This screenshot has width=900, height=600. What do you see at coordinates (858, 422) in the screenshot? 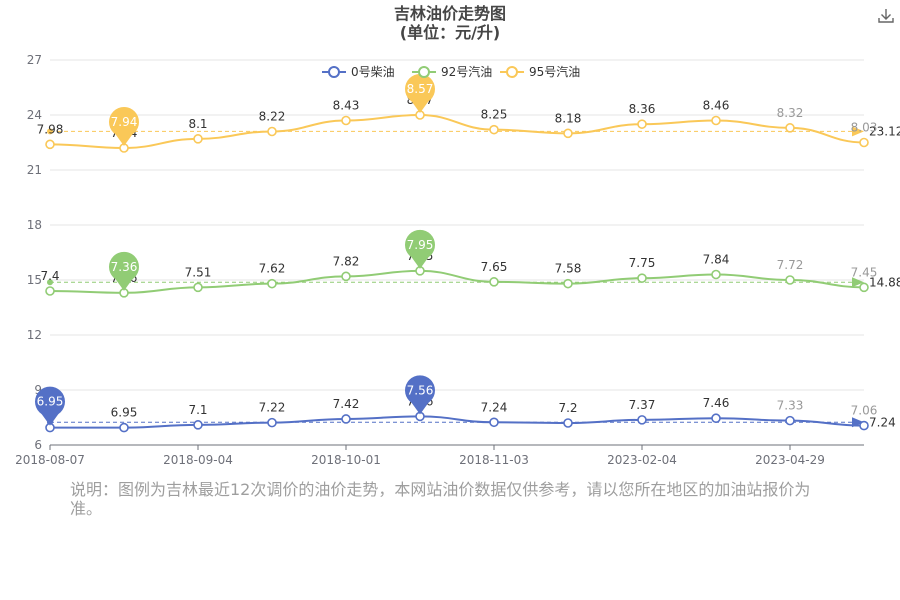
I see `average-arrow-diesel0` at bounding box center [858, 422].